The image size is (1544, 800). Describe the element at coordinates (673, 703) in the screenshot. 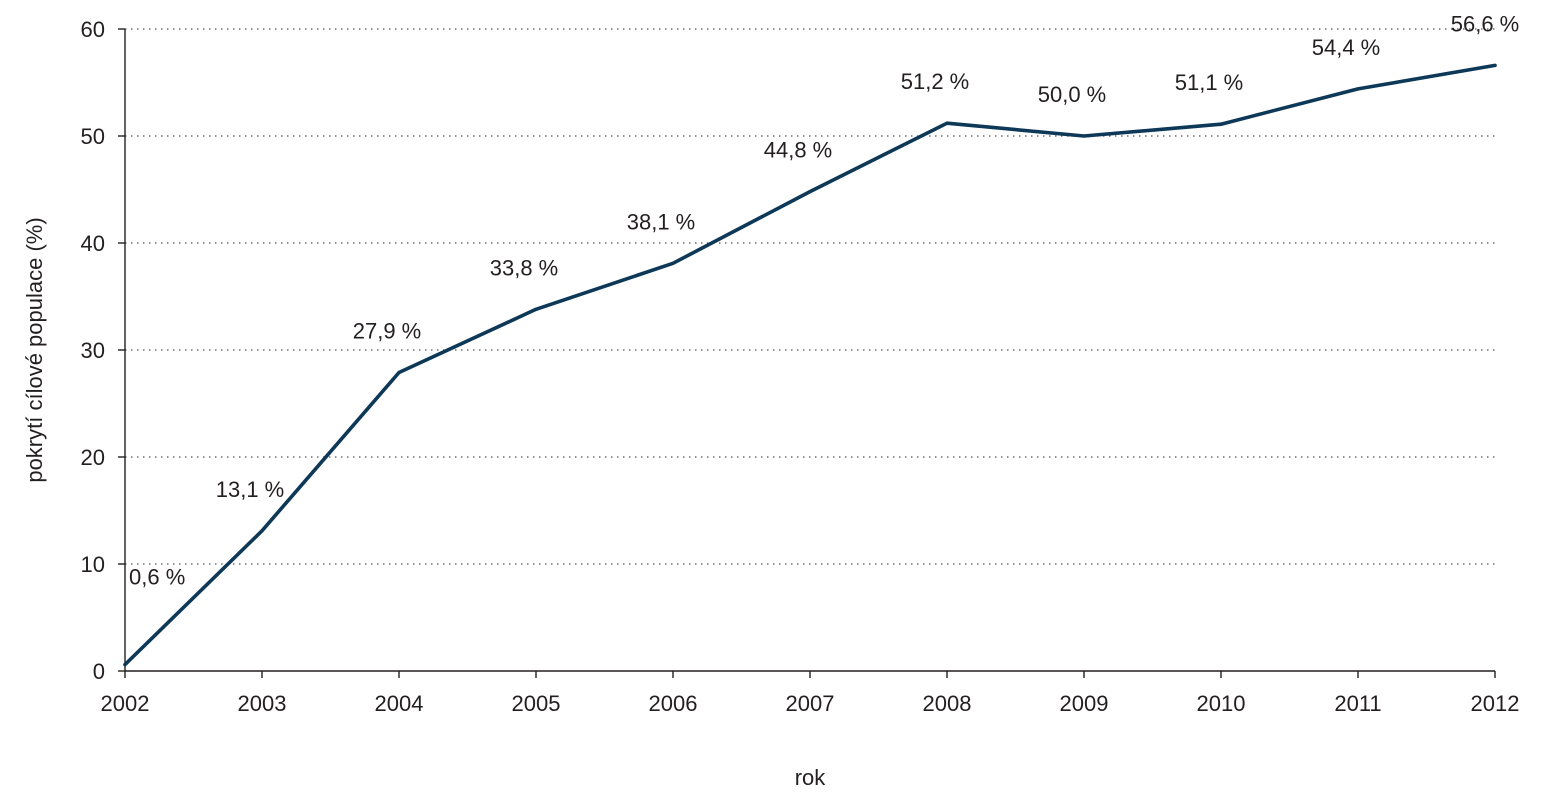

I see `x-tick-label: 2006` at that location.